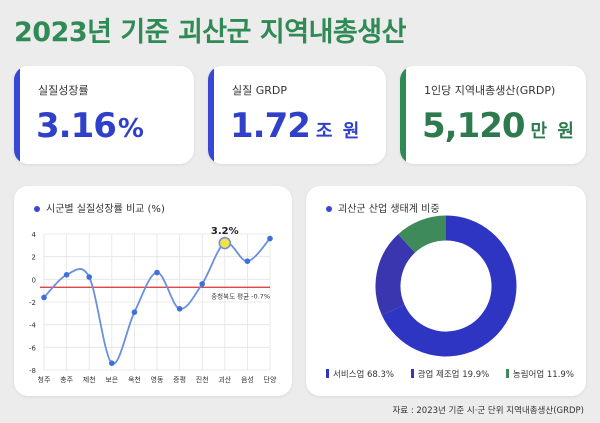 Image resolution: width=600 pixels, height=423 pixels. What do you see at coordinates (34, 235) in the screenshot?
I see `y-tick-label: 4` at bounding box center [34, 235].